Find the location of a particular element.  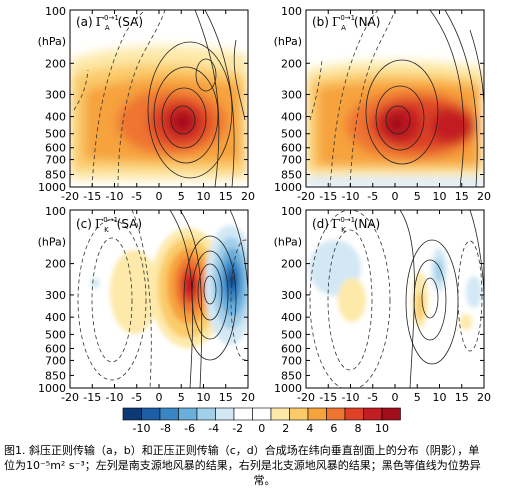

colorbar-label: -6 is located at coordinates (189, 428).